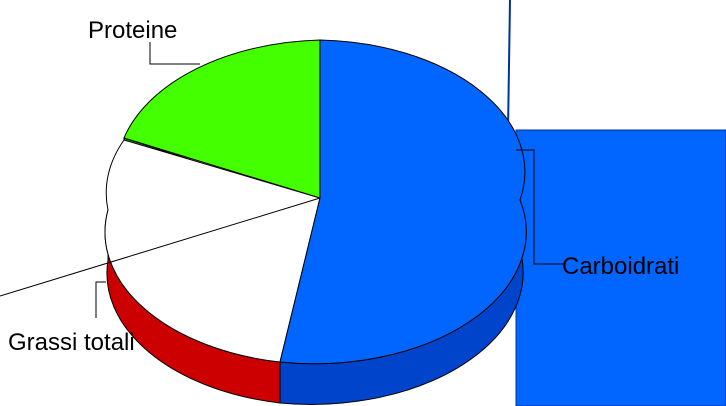  I want to click on label-grassi-totali: Grassi totali, so click(71, 342).